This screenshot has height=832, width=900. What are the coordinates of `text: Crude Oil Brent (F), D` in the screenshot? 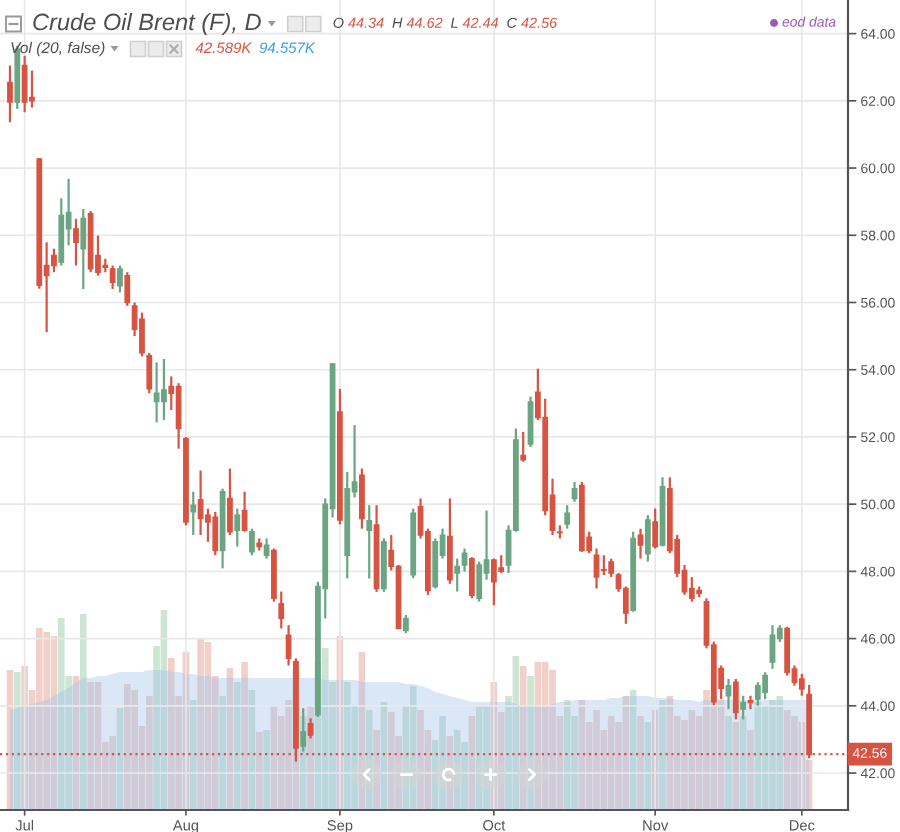 It's located at (147, 24).